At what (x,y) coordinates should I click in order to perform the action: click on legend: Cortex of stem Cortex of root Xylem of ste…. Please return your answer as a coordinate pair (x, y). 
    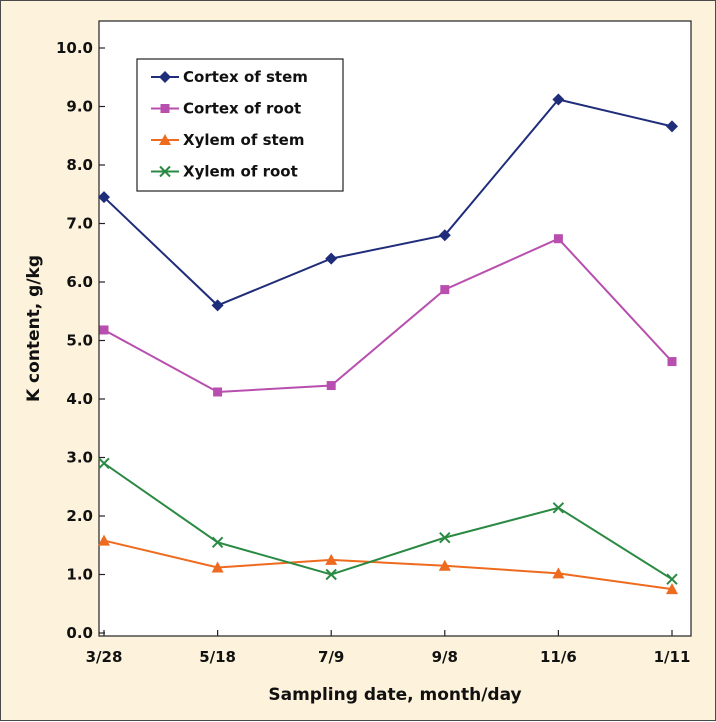
    Looking at the image, I should click on (240, 125).